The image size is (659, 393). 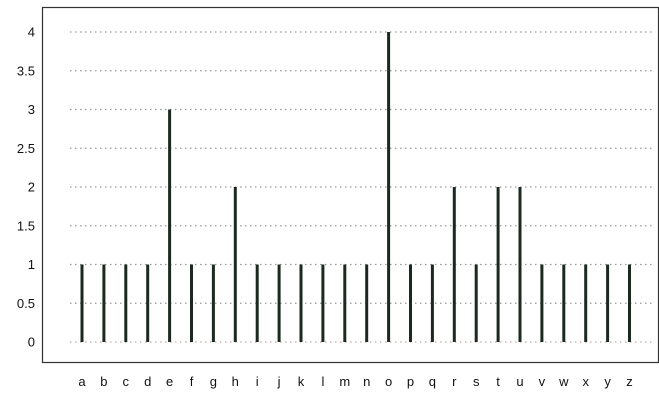 What do you see at coordinates (344, 381) in the screenshot?
I see `x-tick-label-m: m` at bounding box center [344, 381].